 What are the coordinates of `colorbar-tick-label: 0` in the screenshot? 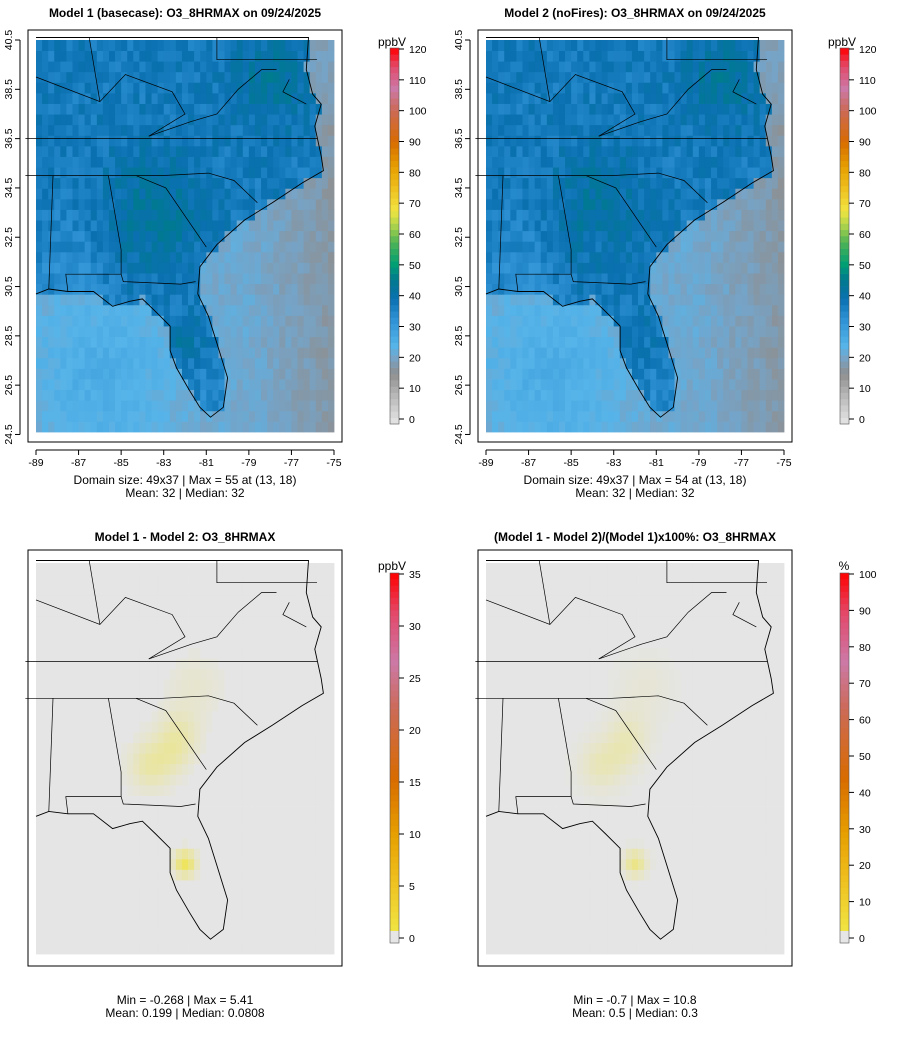 It's located at (412, 420).